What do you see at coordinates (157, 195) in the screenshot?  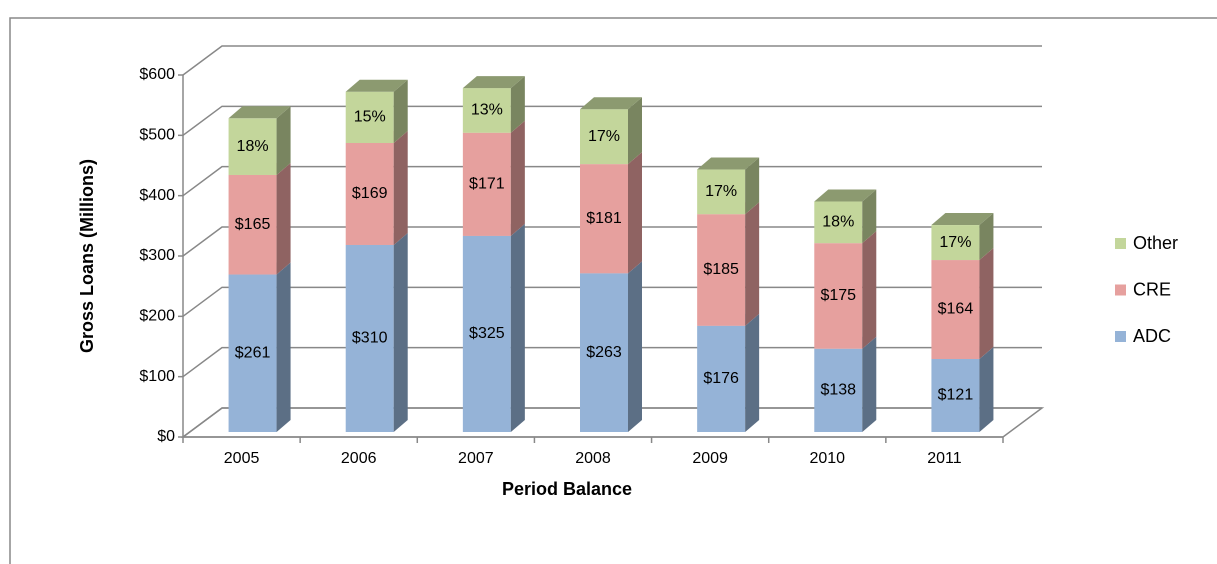 I see `y-tick-label: $400` at bounding box center [157, 195].